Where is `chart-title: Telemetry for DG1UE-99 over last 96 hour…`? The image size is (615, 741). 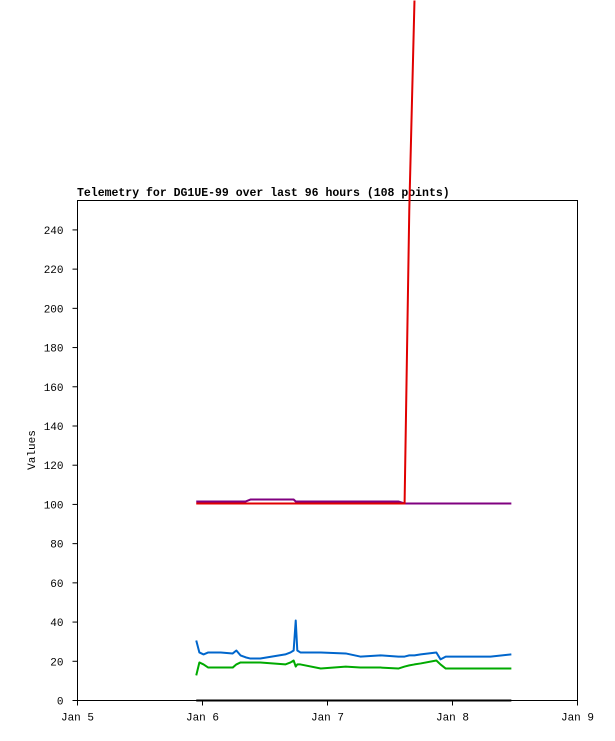
chart-title: Telemetry for DG1UE-99 over last 96 hour… is located at coordinates (263, 193).